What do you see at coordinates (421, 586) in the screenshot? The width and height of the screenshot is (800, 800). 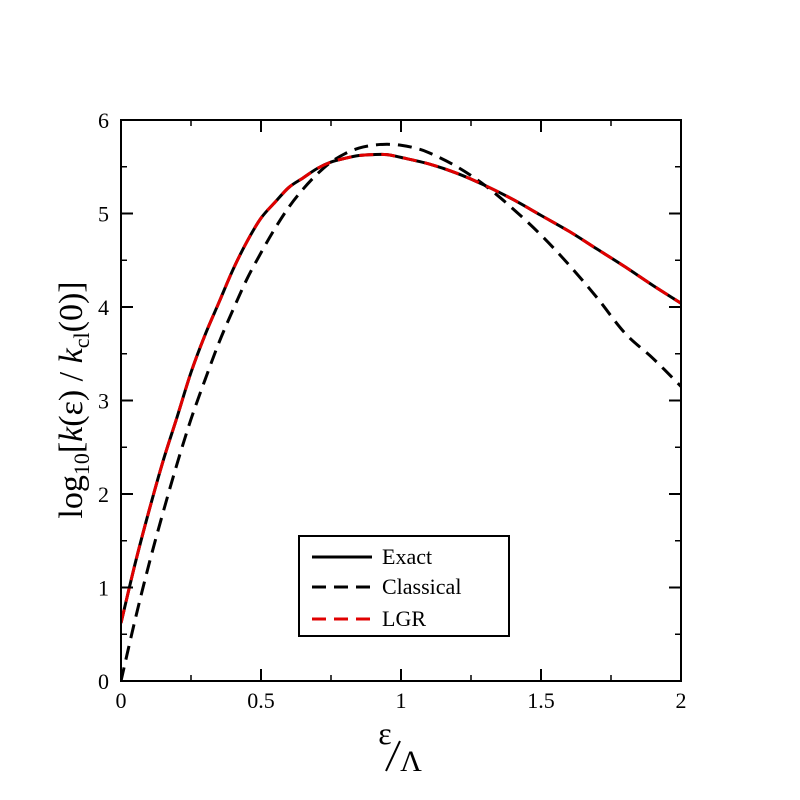 I see `legend-label-classical: Classical` at bounding box center [421, 586].